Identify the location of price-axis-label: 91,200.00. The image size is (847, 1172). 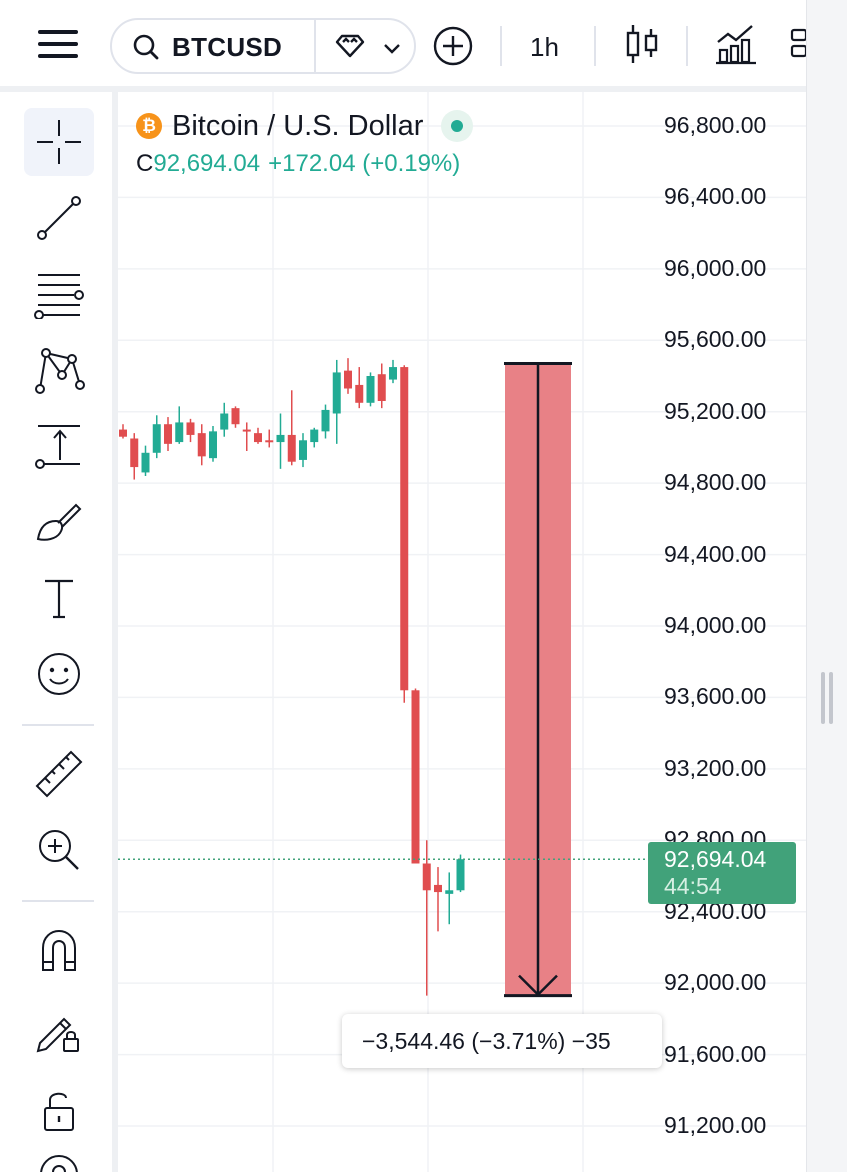
(715, 1125).